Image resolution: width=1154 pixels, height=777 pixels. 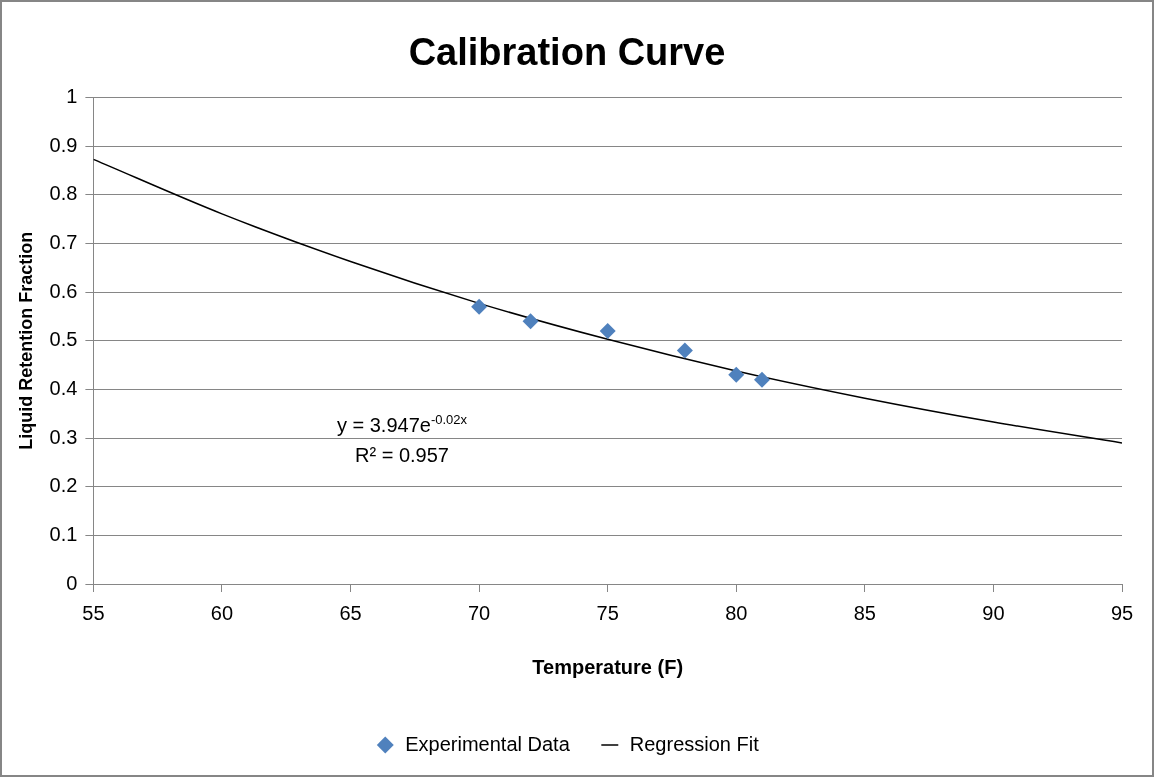 I want to click on x-tick-label: 60, so click(x=222, y=612).